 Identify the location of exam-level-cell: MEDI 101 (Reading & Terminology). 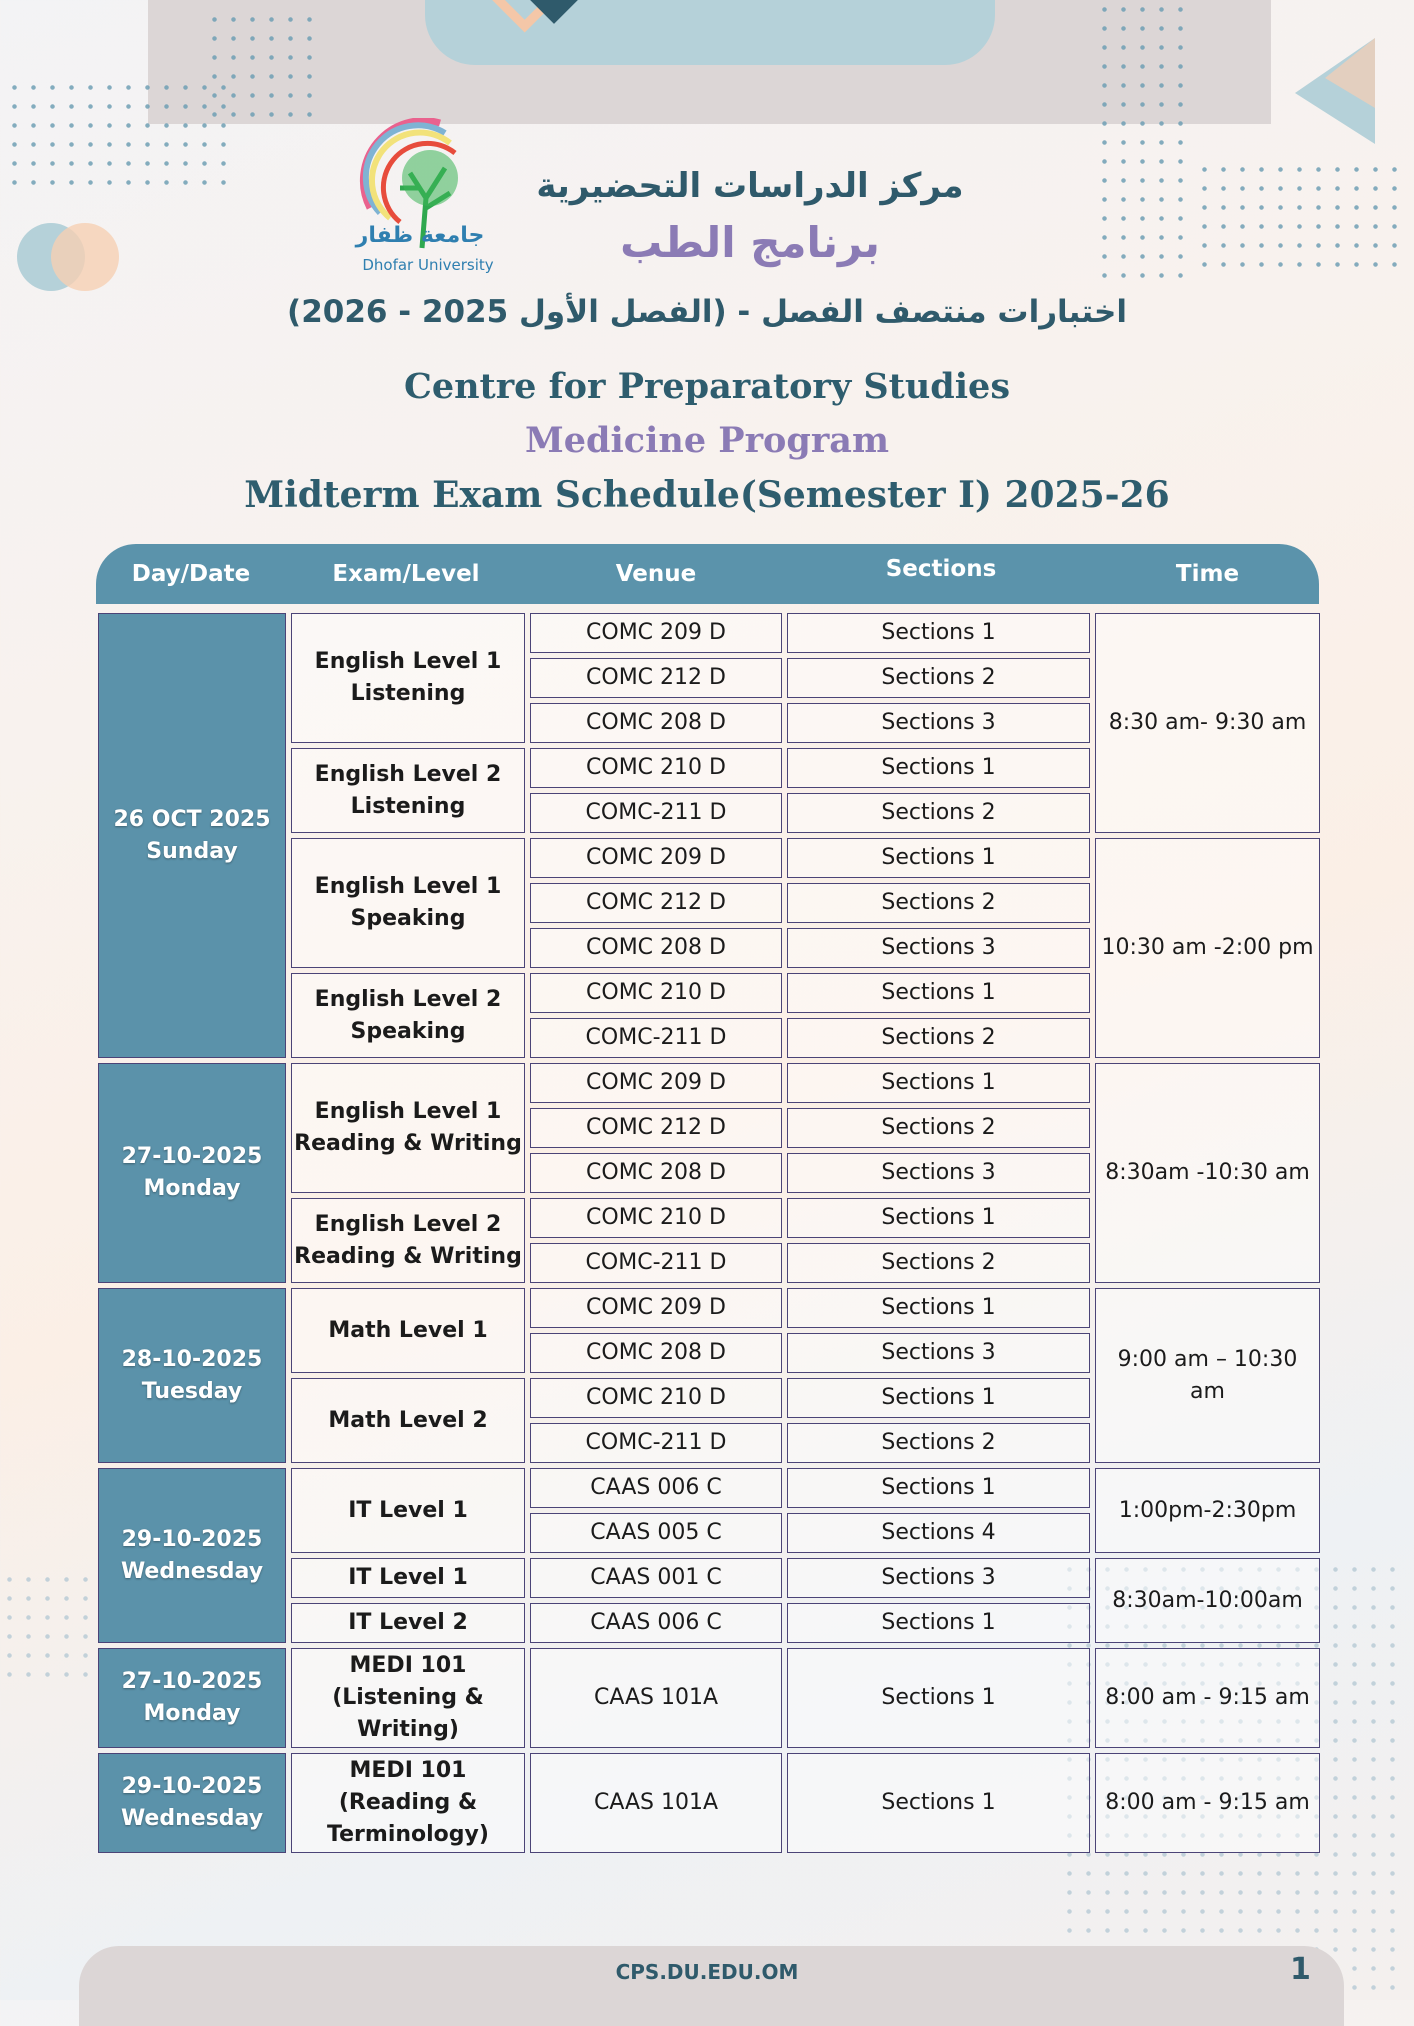
(408, 1803).